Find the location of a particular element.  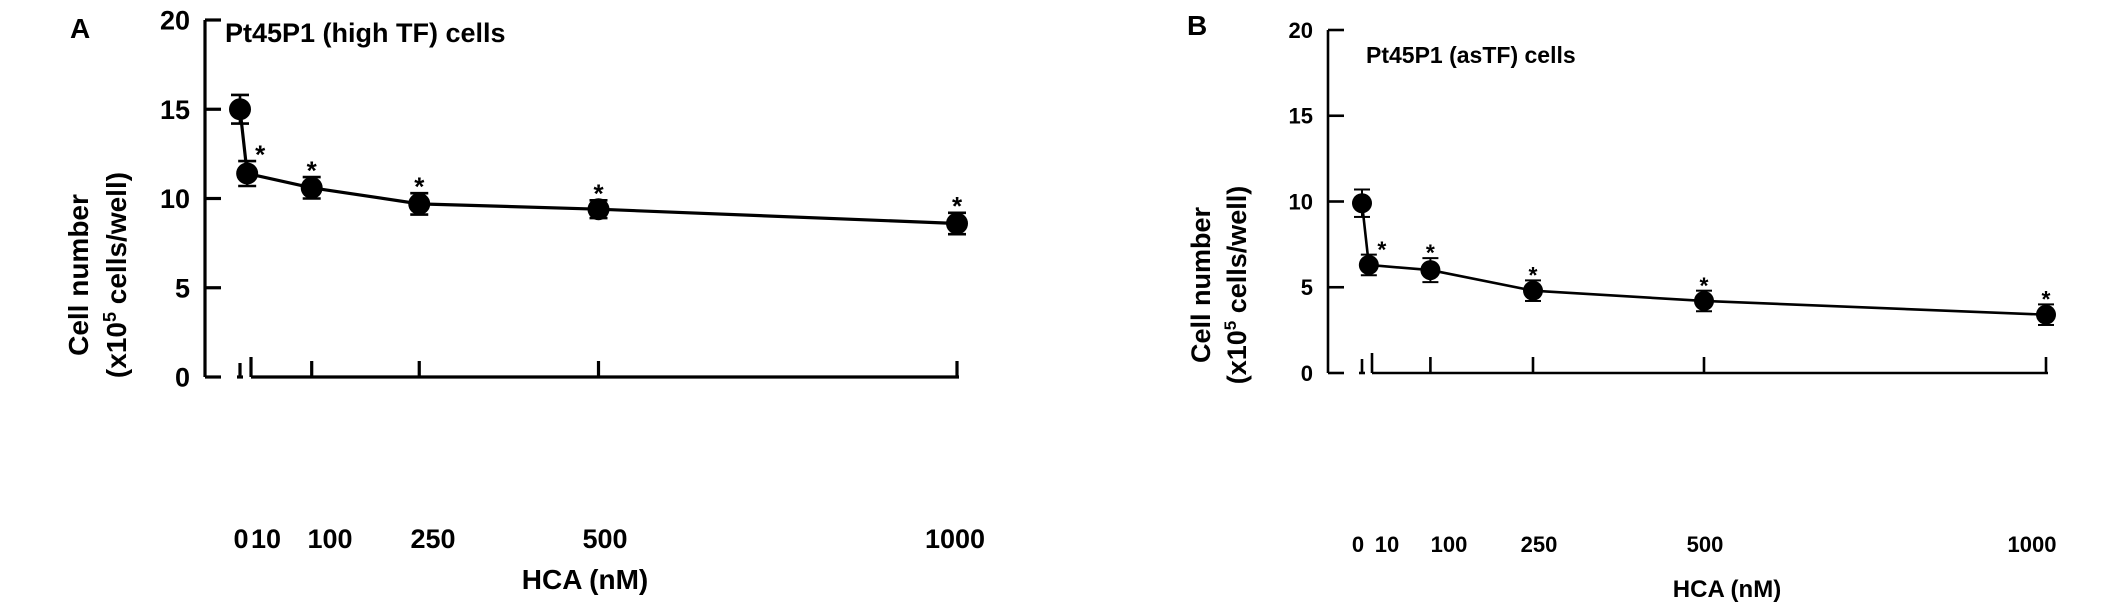

panel-label-a: A is located at coordinates (80, 28).